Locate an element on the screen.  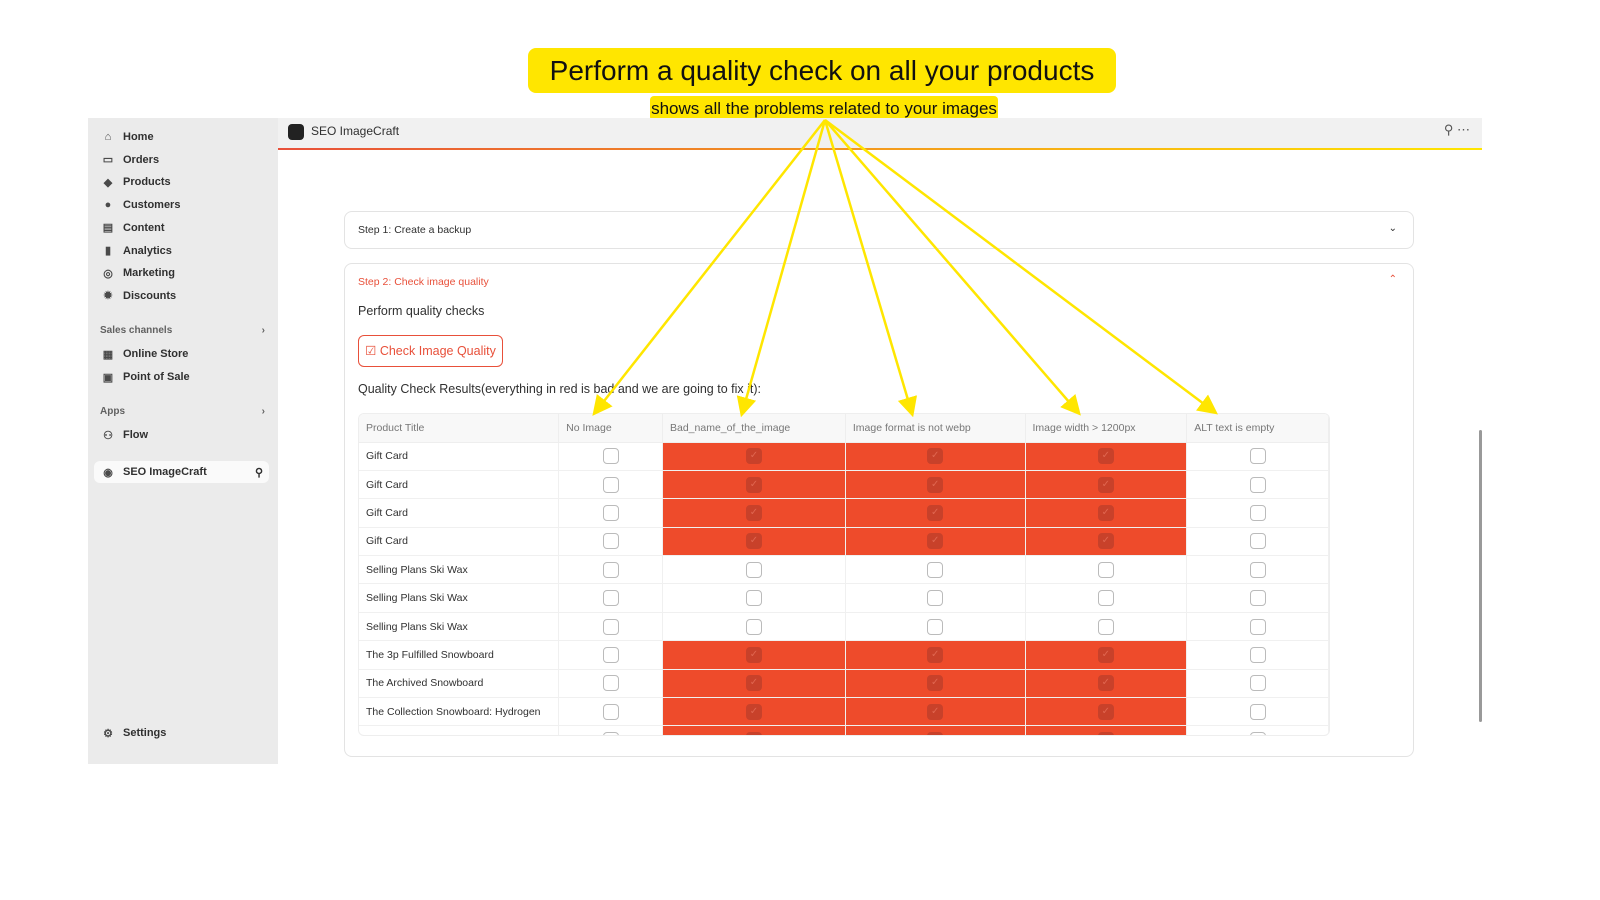
chevron-up-icon: ⌃ is located at coordinates (1392, 279).